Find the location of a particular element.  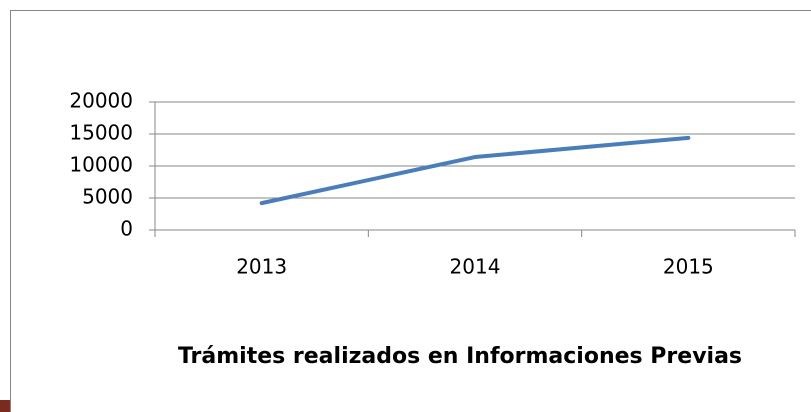

x-tick-label: 2014 is located at coordinates (475, 267).